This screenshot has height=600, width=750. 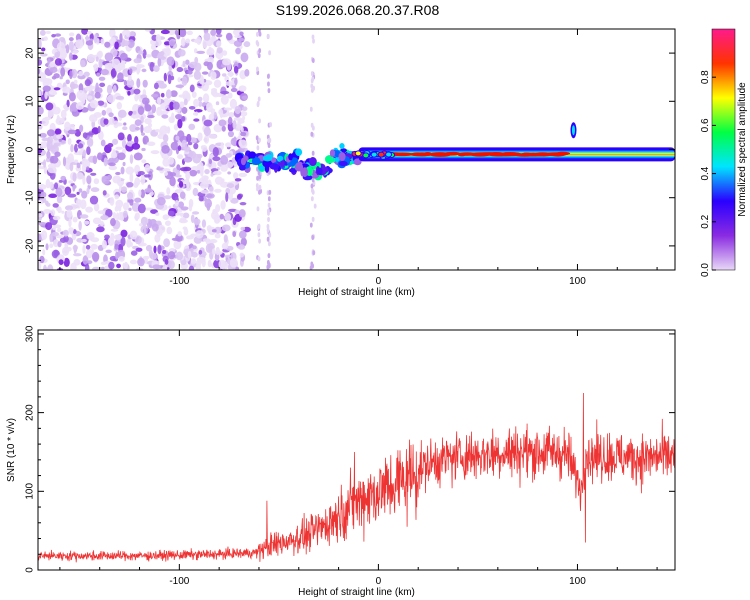 What do you see at coordinates (357, 10) in the screenshot?
I see `figure-title: S199.2026.068.20.37.R08` at bounding box center [357, 10].